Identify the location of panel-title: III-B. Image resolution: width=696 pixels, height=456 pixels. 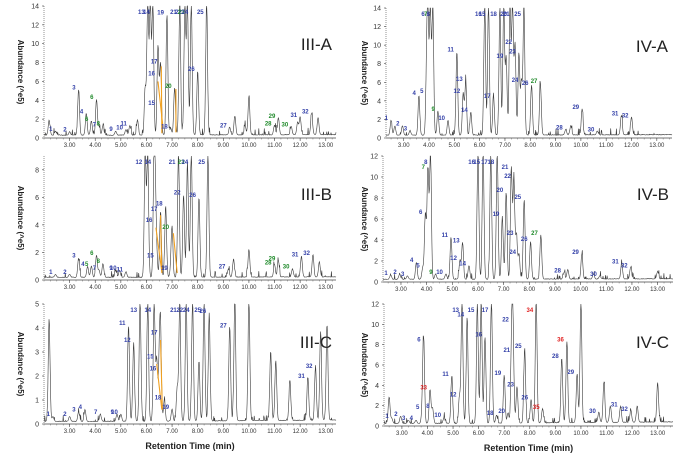
(316, 194).